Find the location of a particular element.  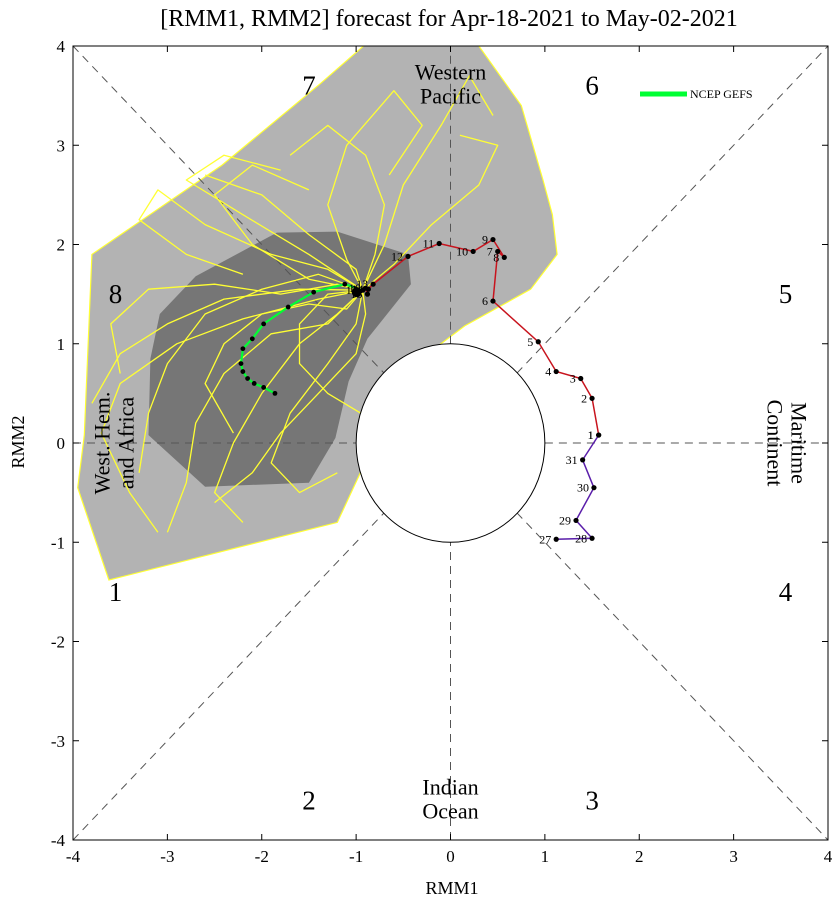

region-label: MaritimeContinent is located at coordinates (787, 443).